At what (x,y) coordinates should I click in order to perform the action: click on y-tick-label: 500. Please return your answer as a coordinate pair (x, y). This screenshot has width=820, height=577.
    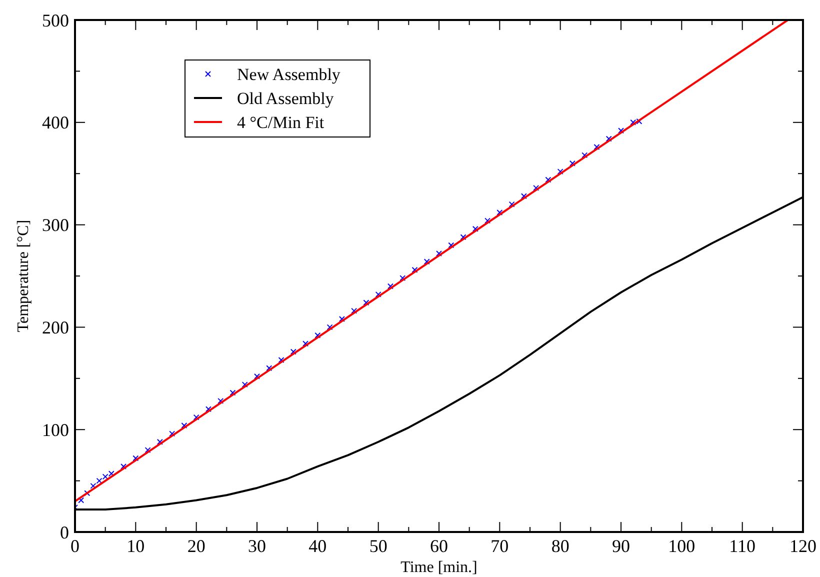
    Looking at the image, I should click on (55, 20).